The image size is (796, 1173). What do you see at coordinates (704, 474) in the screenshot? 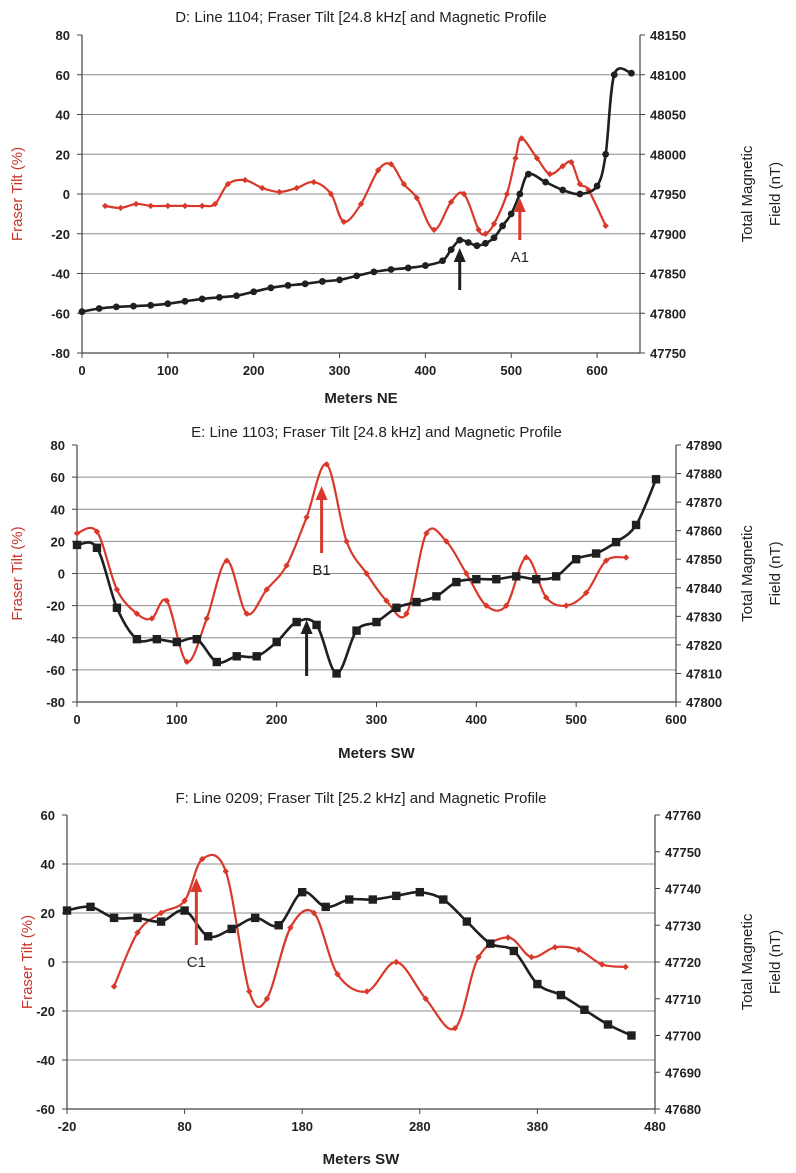
I see `y-right-tick-label: 47880` at bounding box center [704, 474].